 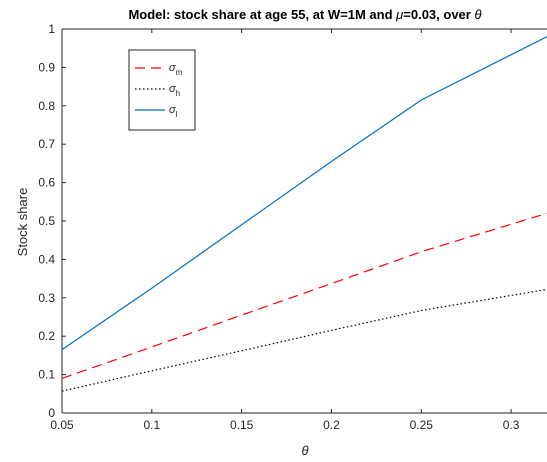 What do you see at coordinates (46, 67) in the screenshot?
I see `y-tick-label: 0.9` at bounding box center [46, 67].